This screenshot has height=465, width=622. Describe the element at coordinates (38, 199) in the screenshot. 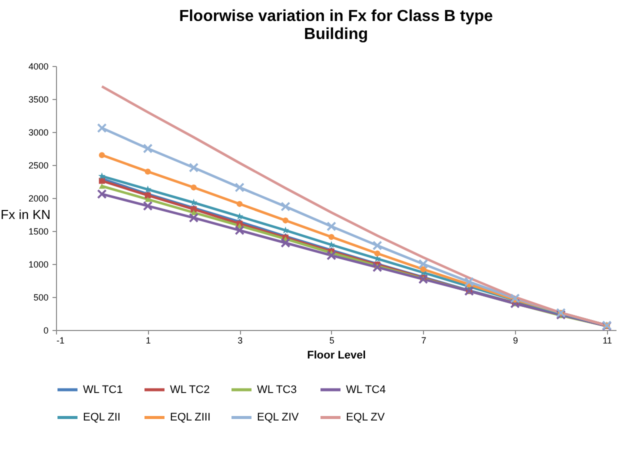

I see `y-tick-label: 2000` at that location.